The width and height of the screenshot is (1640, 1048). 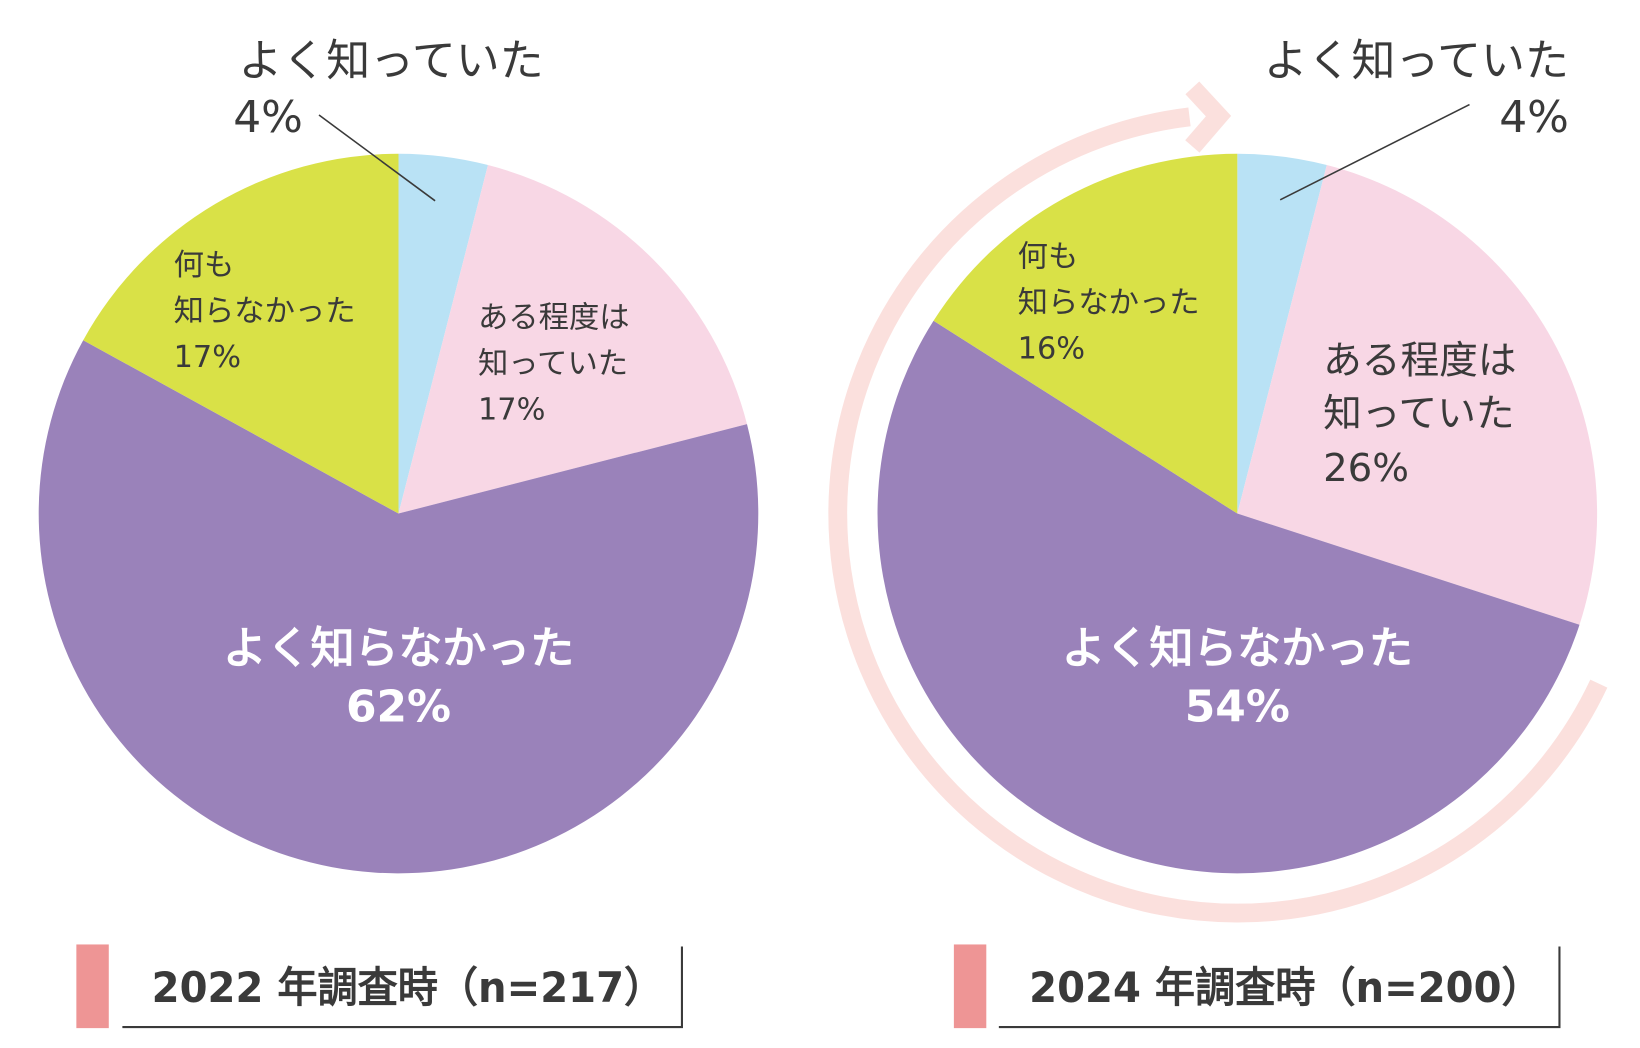 What do you see at coordinates (1366, 468) in the screenshot?
I see `slice-value: 26%` at bounding box center [1366, 468].